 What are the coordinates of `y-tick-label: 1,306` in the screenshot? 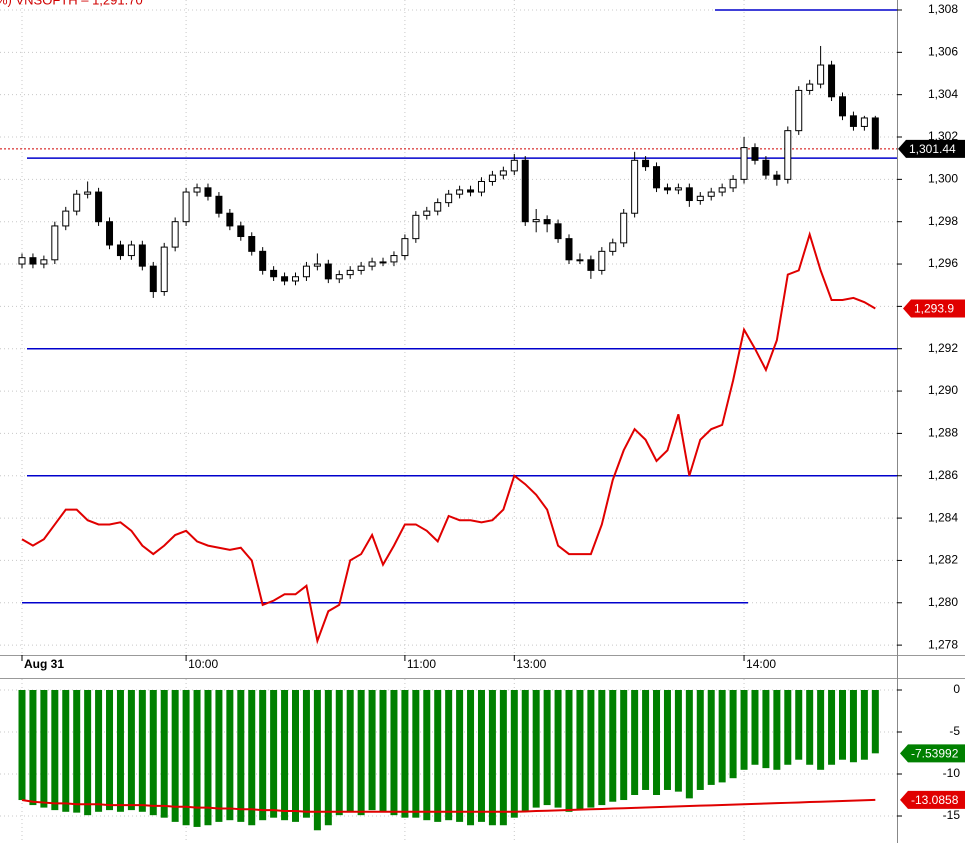 It's located at (943, 51).